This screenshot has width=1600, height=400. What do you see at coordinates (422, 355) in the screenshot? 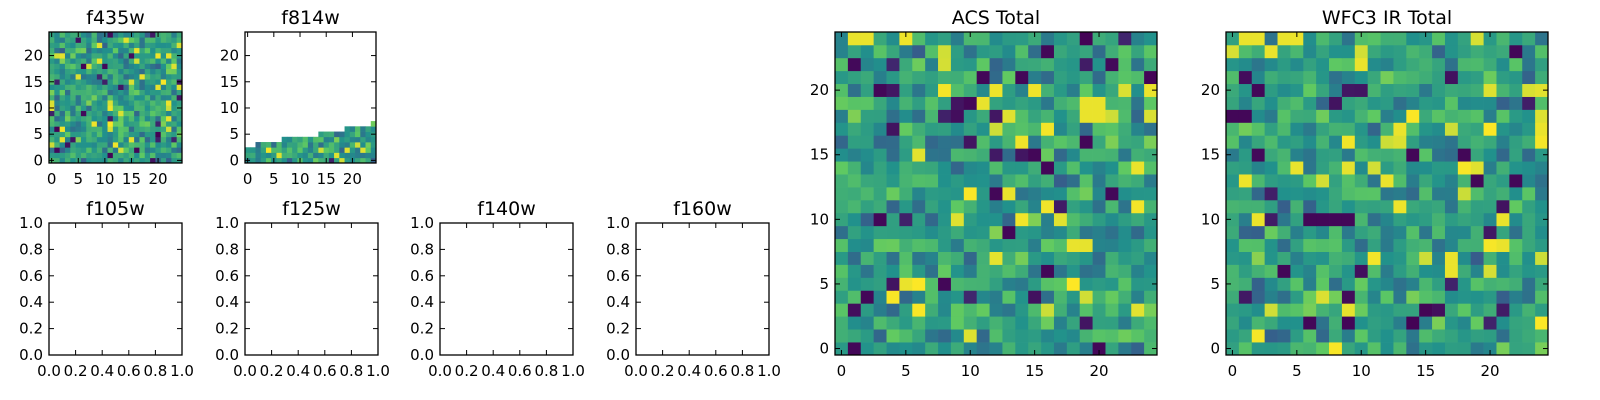
I see `y-tick-label: 0.0` at bounding box center [422, 355].